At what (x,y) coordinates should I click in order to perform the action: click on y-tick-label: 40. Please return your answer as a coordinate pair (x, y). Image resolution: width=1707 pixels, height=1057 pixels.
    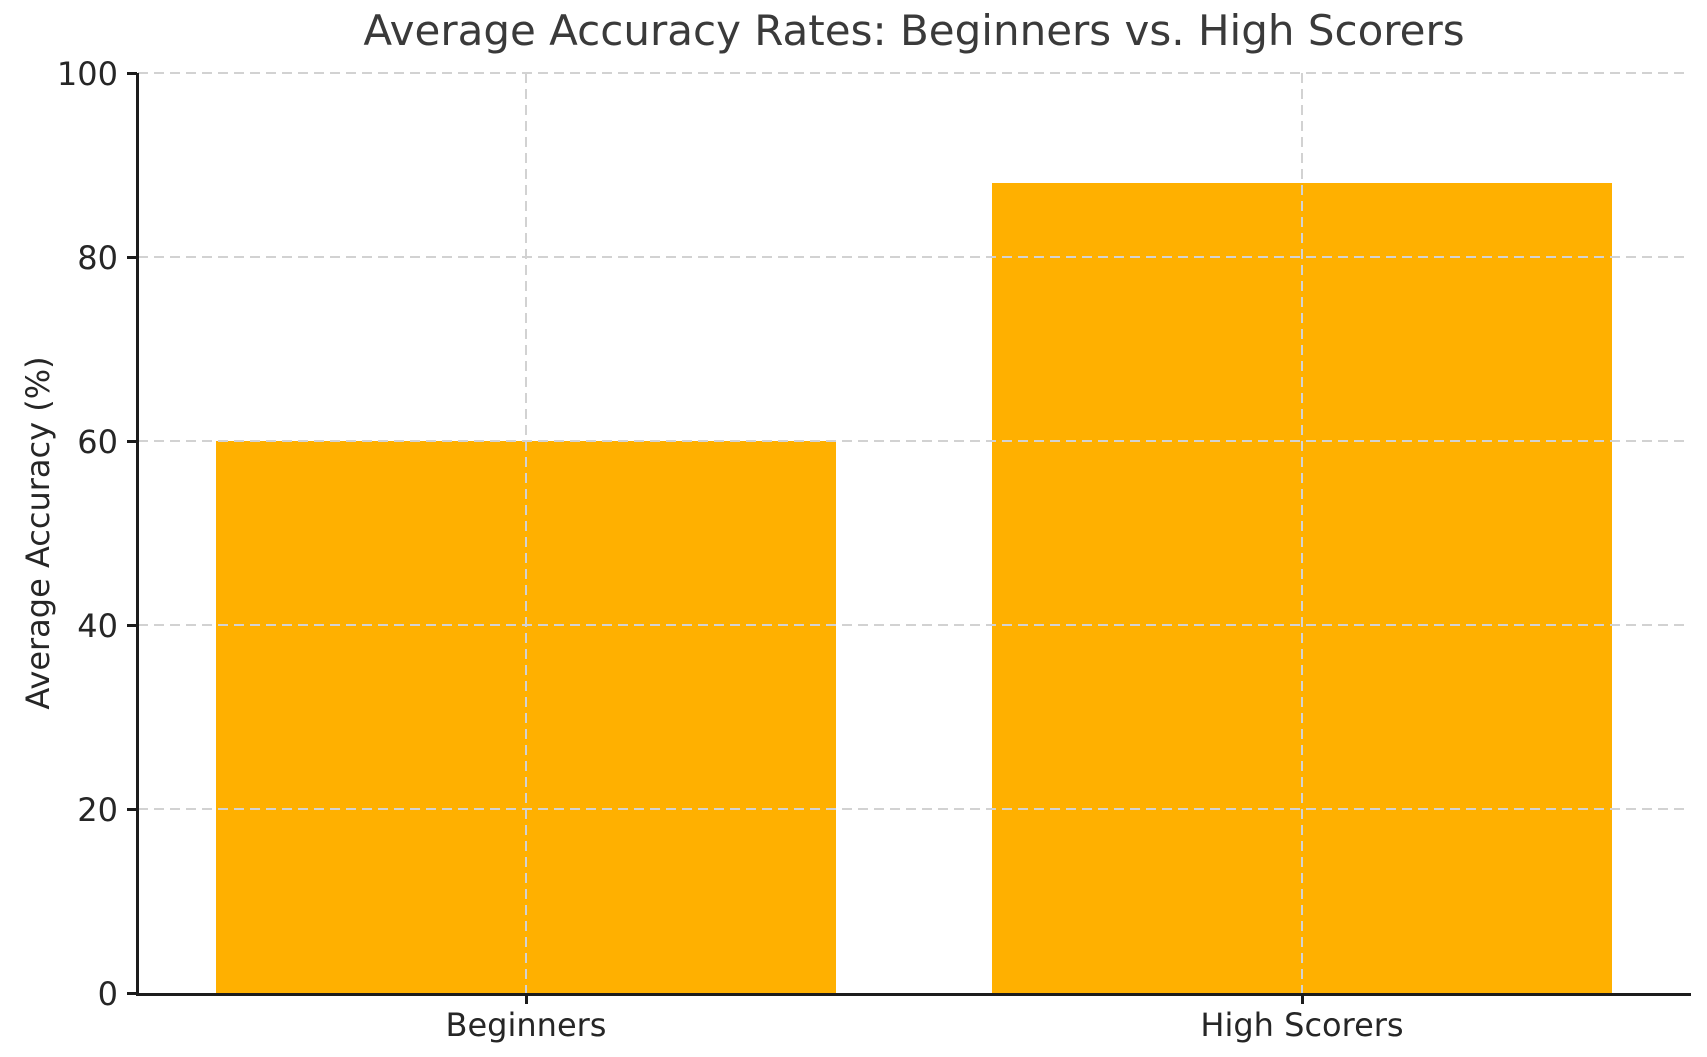
    Looking at the image, I should click on (97, 626).